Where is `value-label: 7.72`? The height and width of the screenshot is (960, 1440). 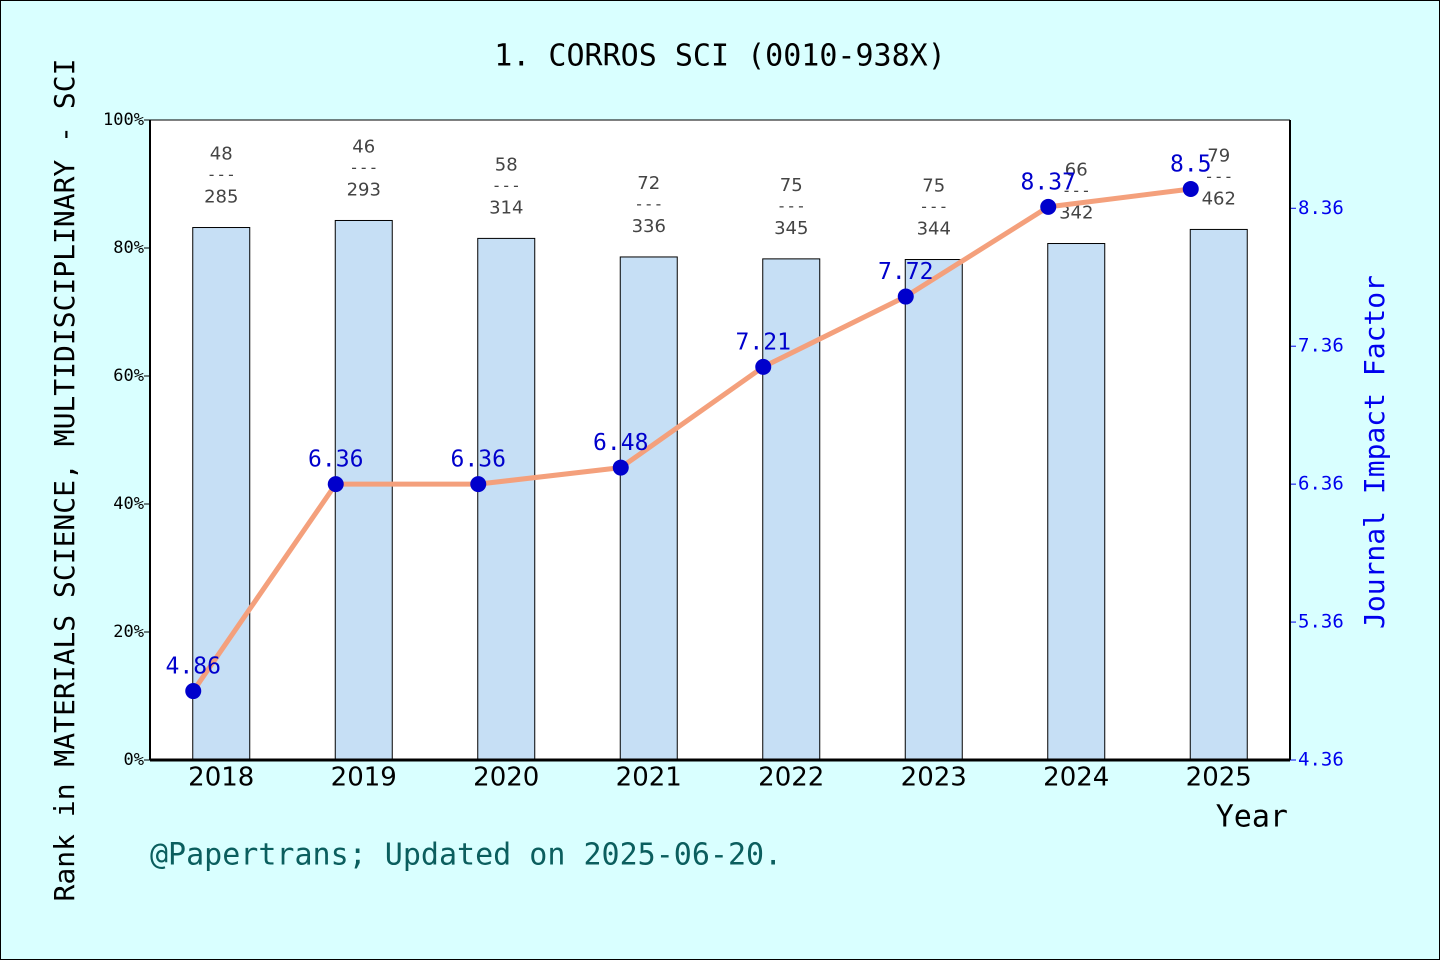
value-label: 7.72 is located at coordinates (905, 272).